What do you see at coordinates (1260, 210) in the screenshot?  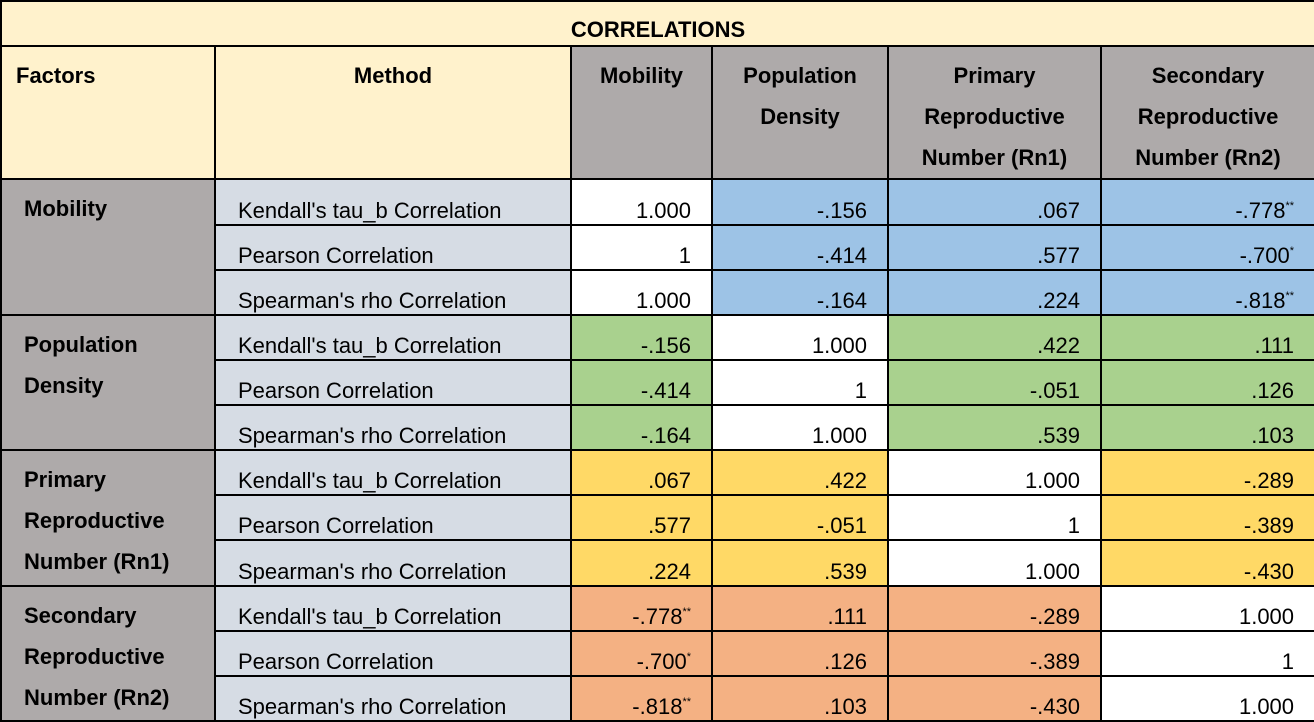 I see `value-text: -.778` at bounding box center [1260, 210].